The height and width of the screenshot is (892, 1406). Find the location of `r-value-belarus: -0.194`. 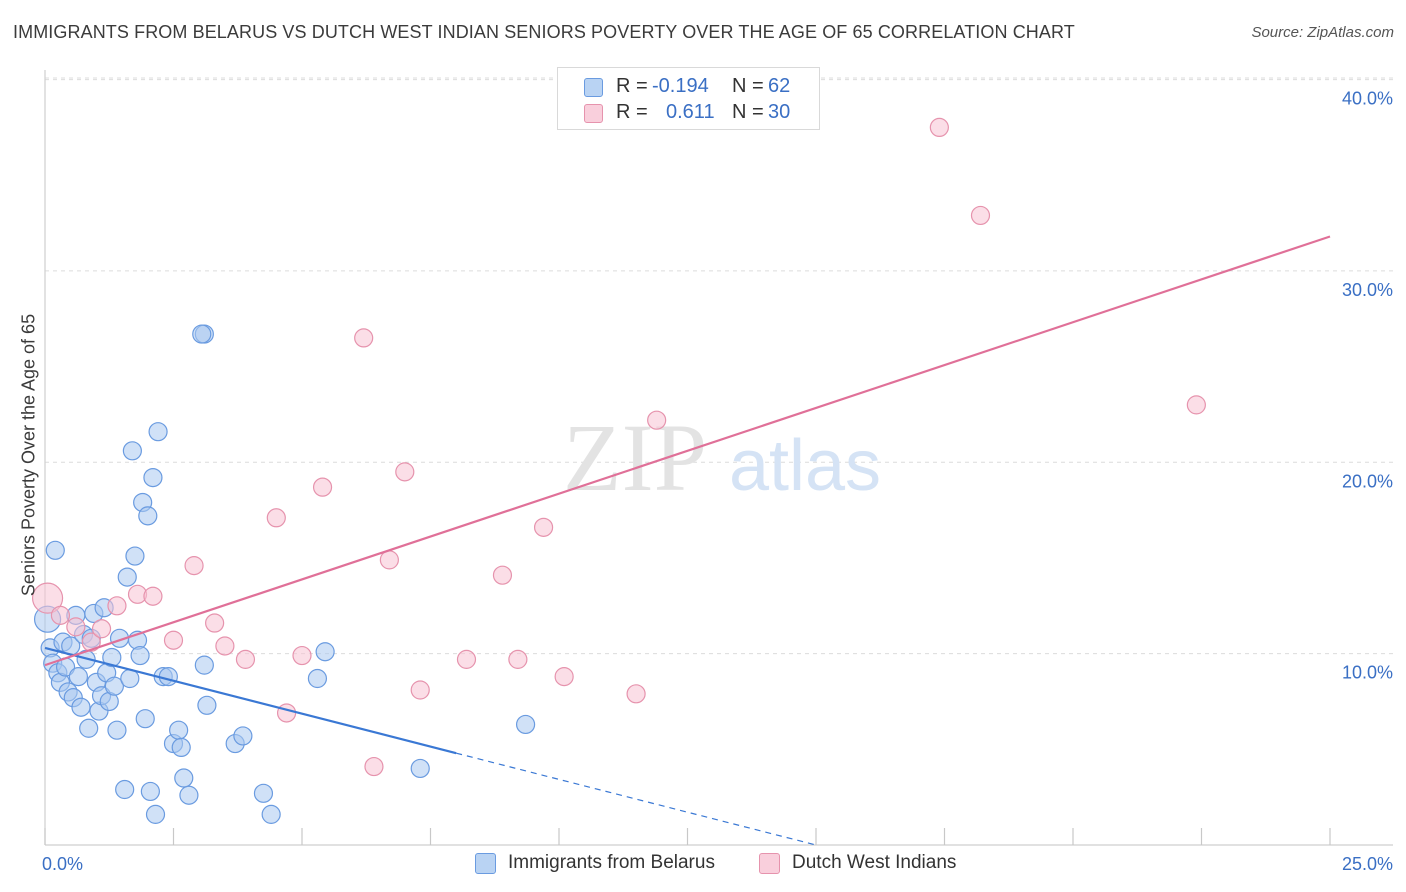

r-value-belarus: -0.194 is located at coordinates (680, 86).